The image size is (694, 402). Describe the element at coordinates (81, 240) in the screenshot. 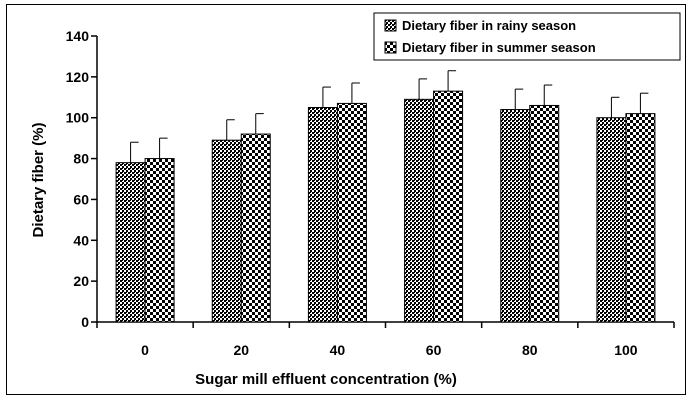

I see `y-tick-label: 40` at that location.